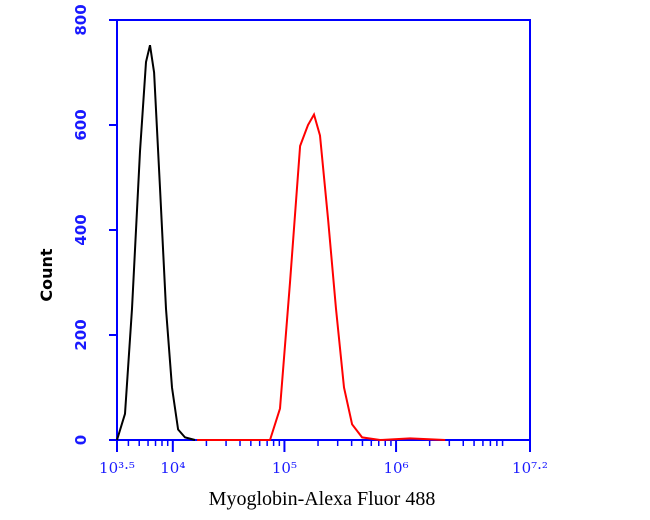 This screenshot has height=520, width=650. Describe the element at coordinates (81, 334) in the screenshot. I see `y-tick-label: 200` at that location.